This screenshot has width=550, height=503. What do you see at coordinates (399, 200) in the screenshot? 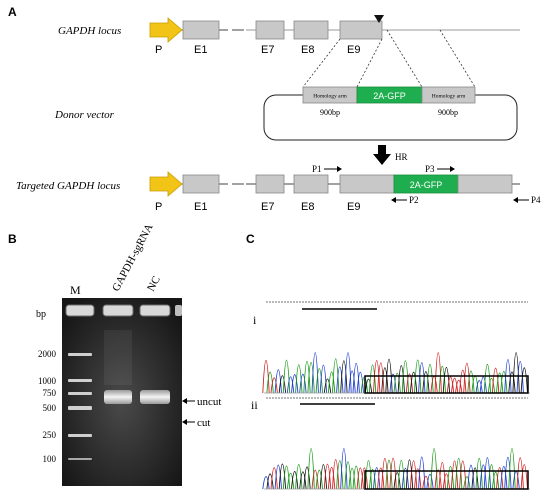
I see `primer-p2-arrow` at bounding box center [399, 200].